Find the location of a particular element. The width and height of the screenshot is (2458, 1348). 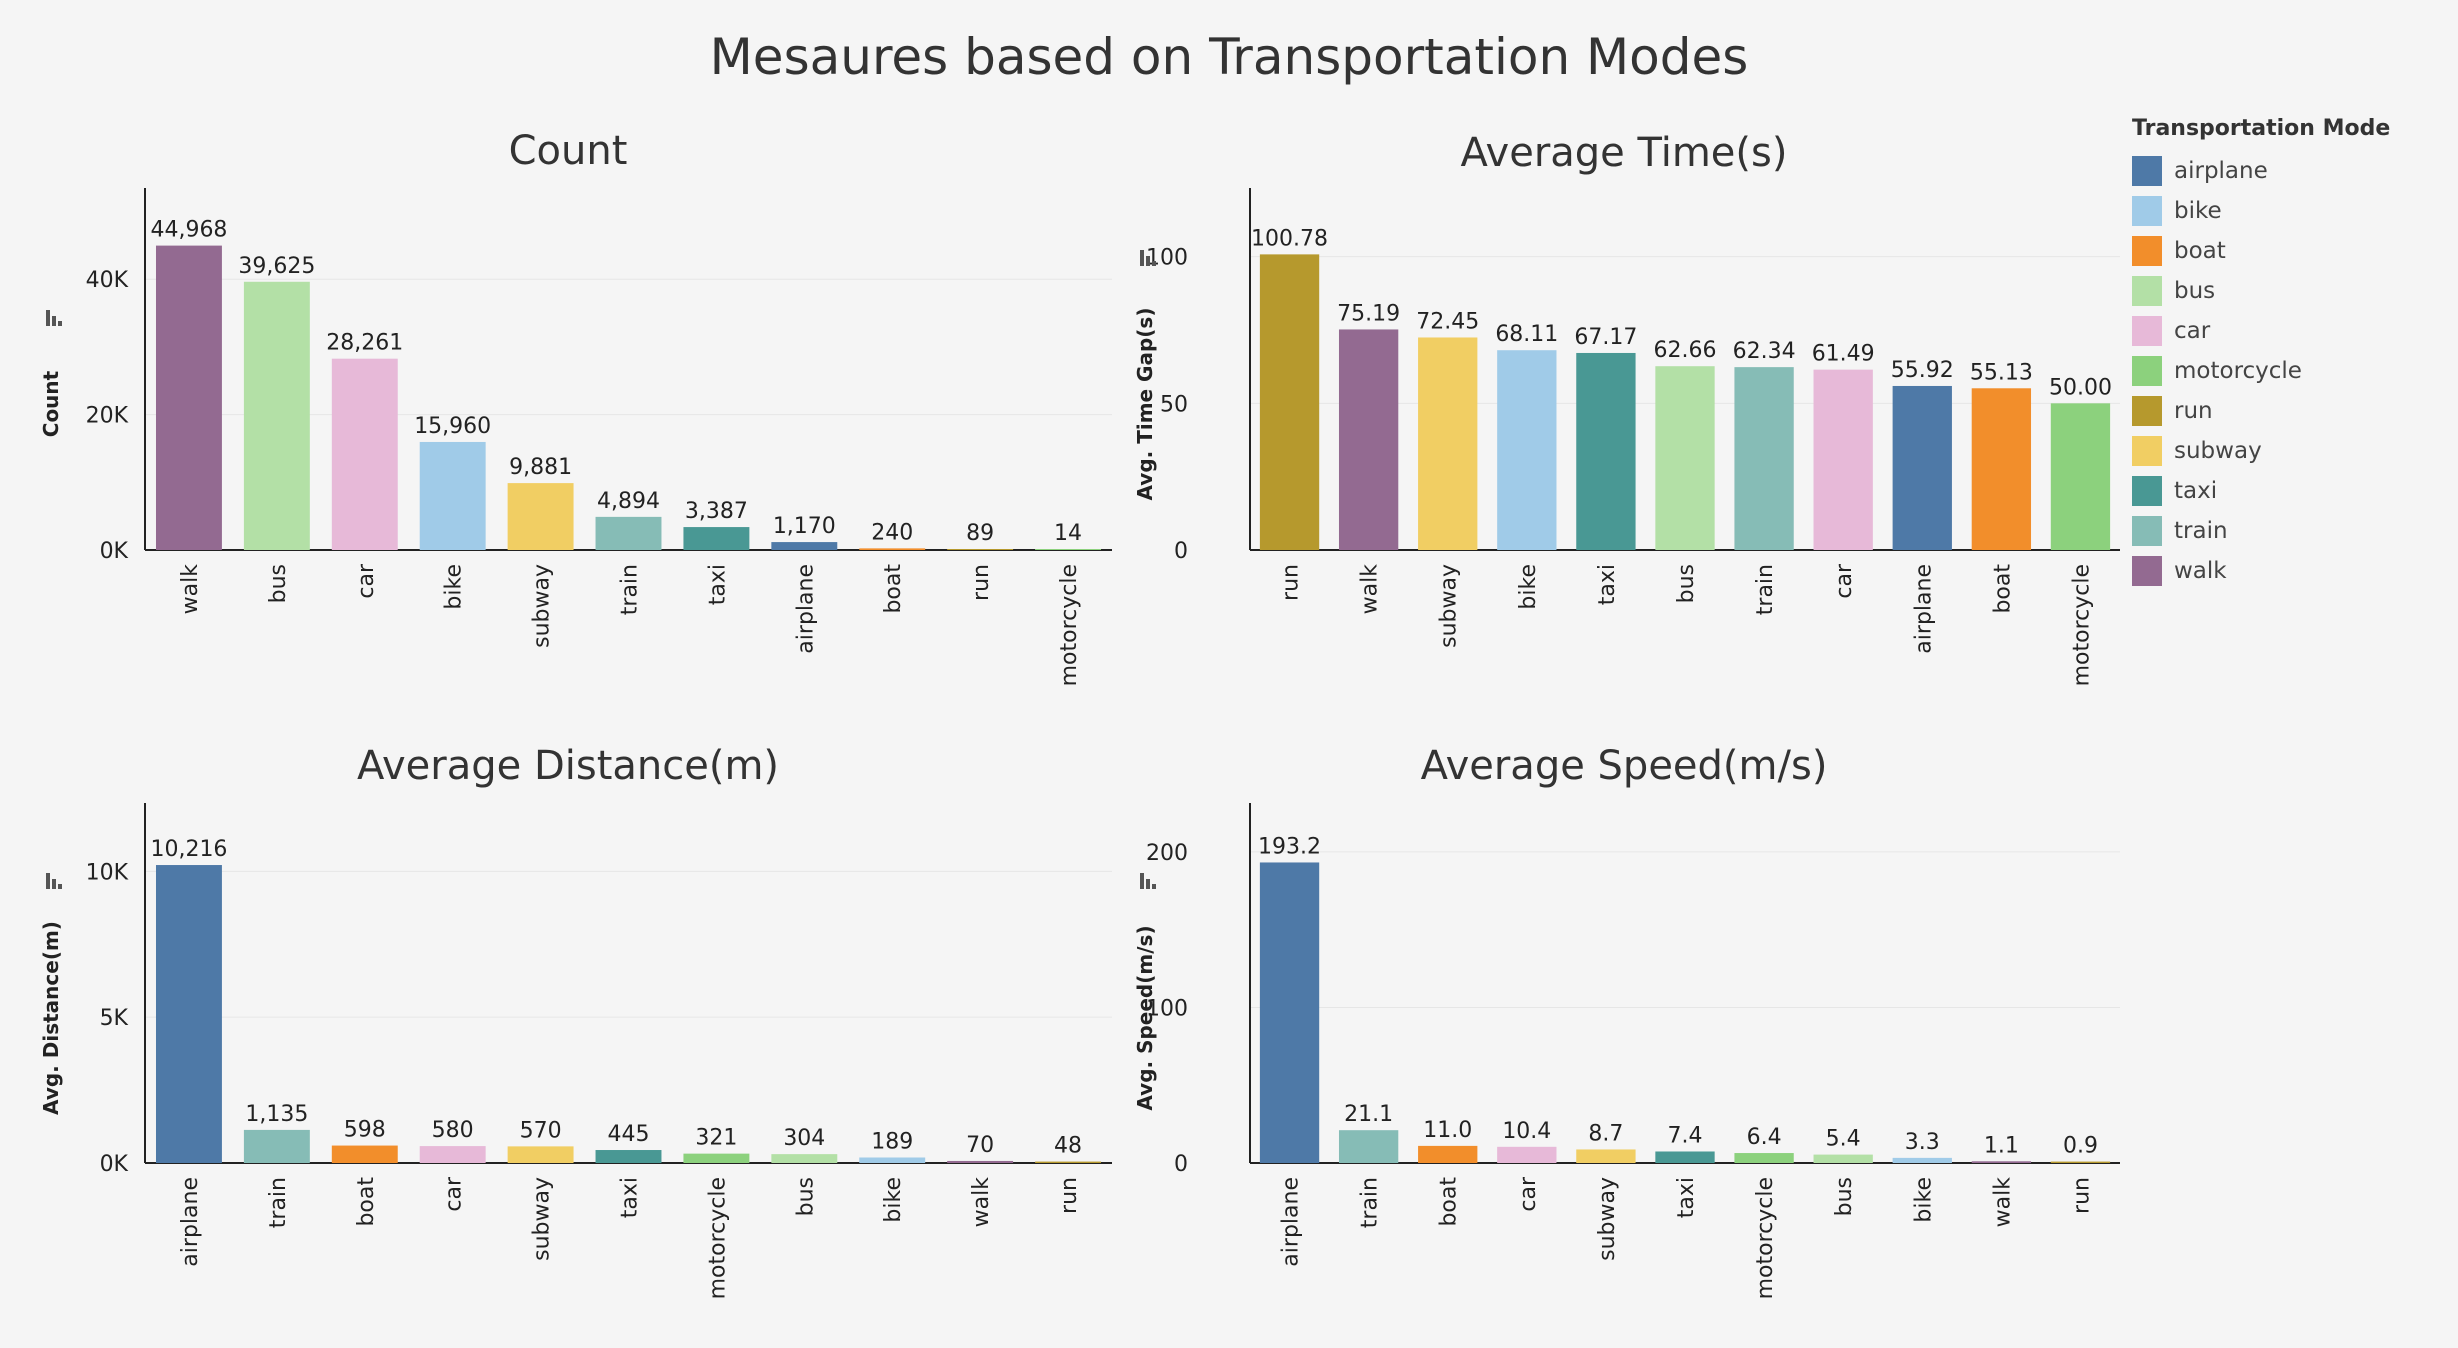

y-tick-label: 5K is located at coordinates (114, 1018).